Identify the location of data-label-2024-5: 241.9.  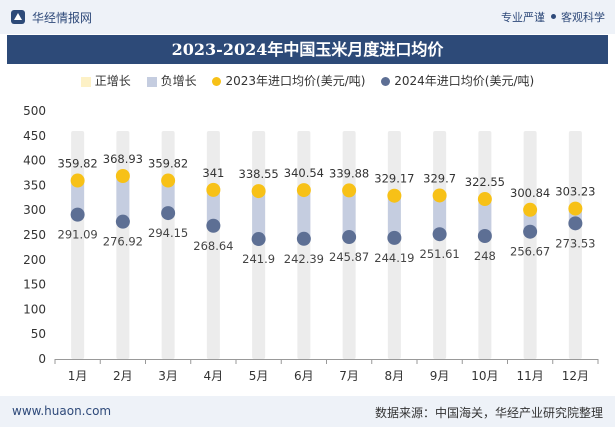
(258, 259).